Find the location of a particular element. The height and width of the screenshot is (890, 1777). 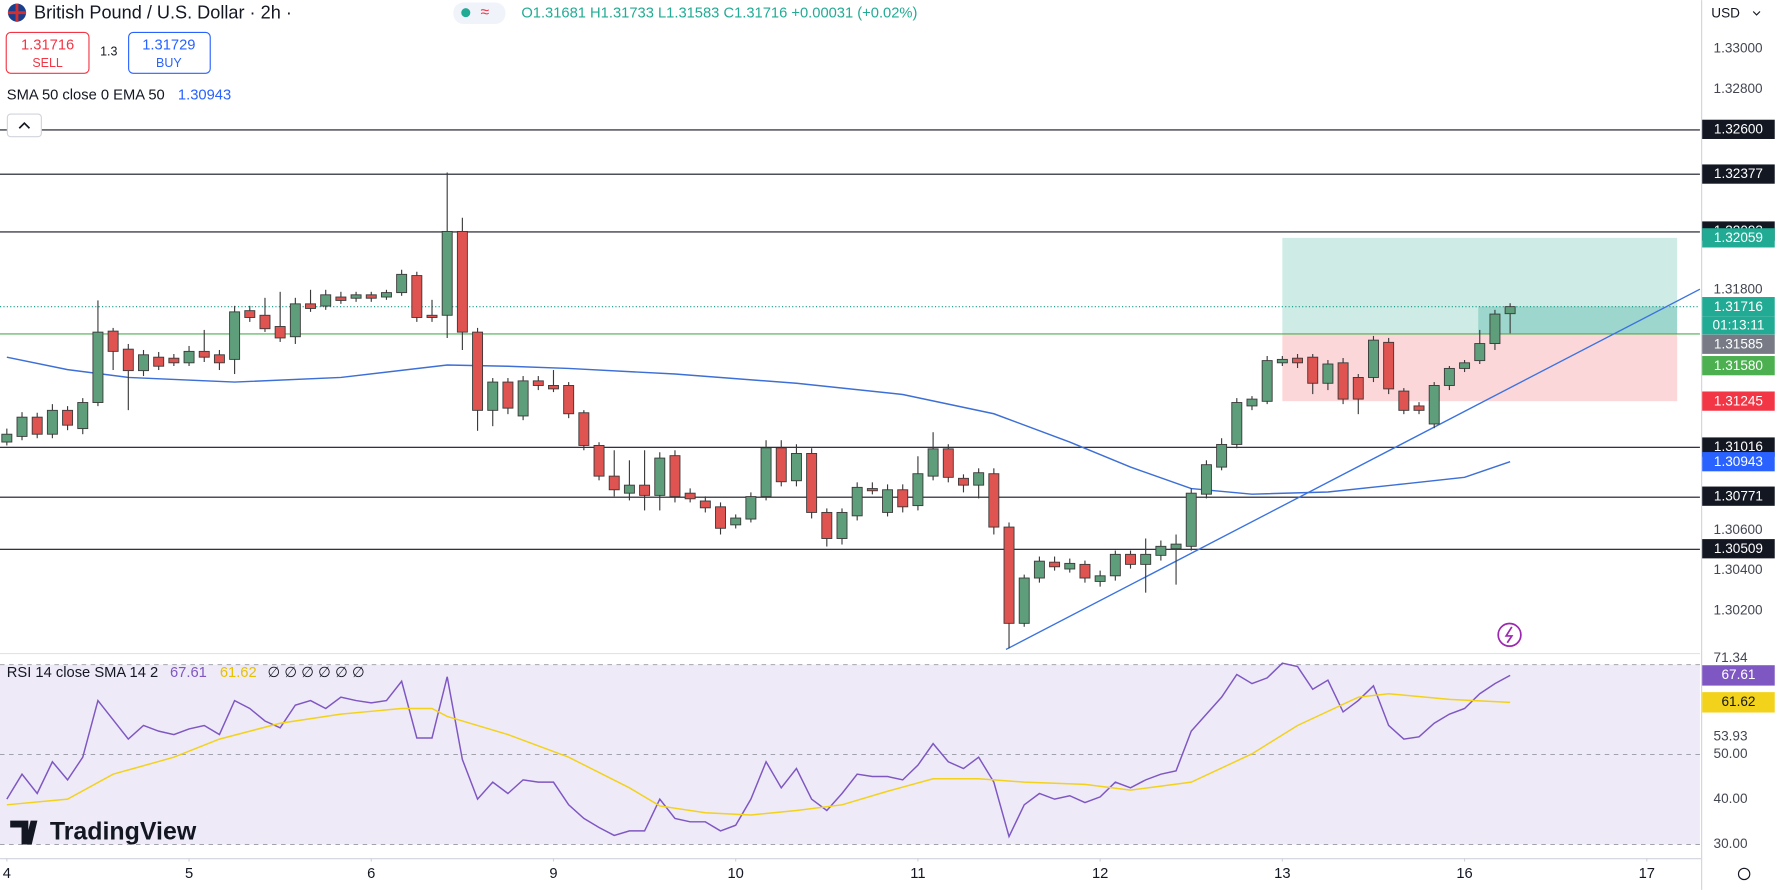

countdown-box is located at coordinates (1738, 325).